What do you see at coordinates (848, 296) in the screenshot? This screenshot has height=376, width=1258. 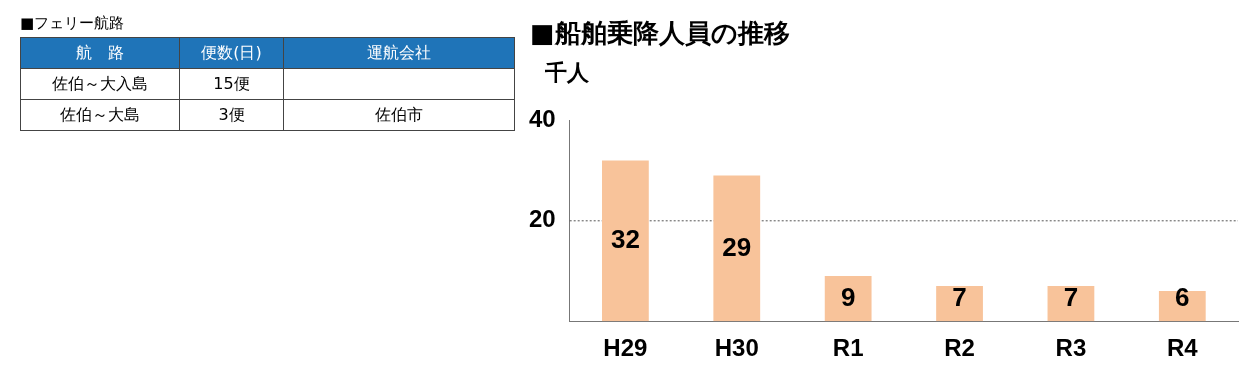 I see `data-label: 9` at bounding box center [848, 296].